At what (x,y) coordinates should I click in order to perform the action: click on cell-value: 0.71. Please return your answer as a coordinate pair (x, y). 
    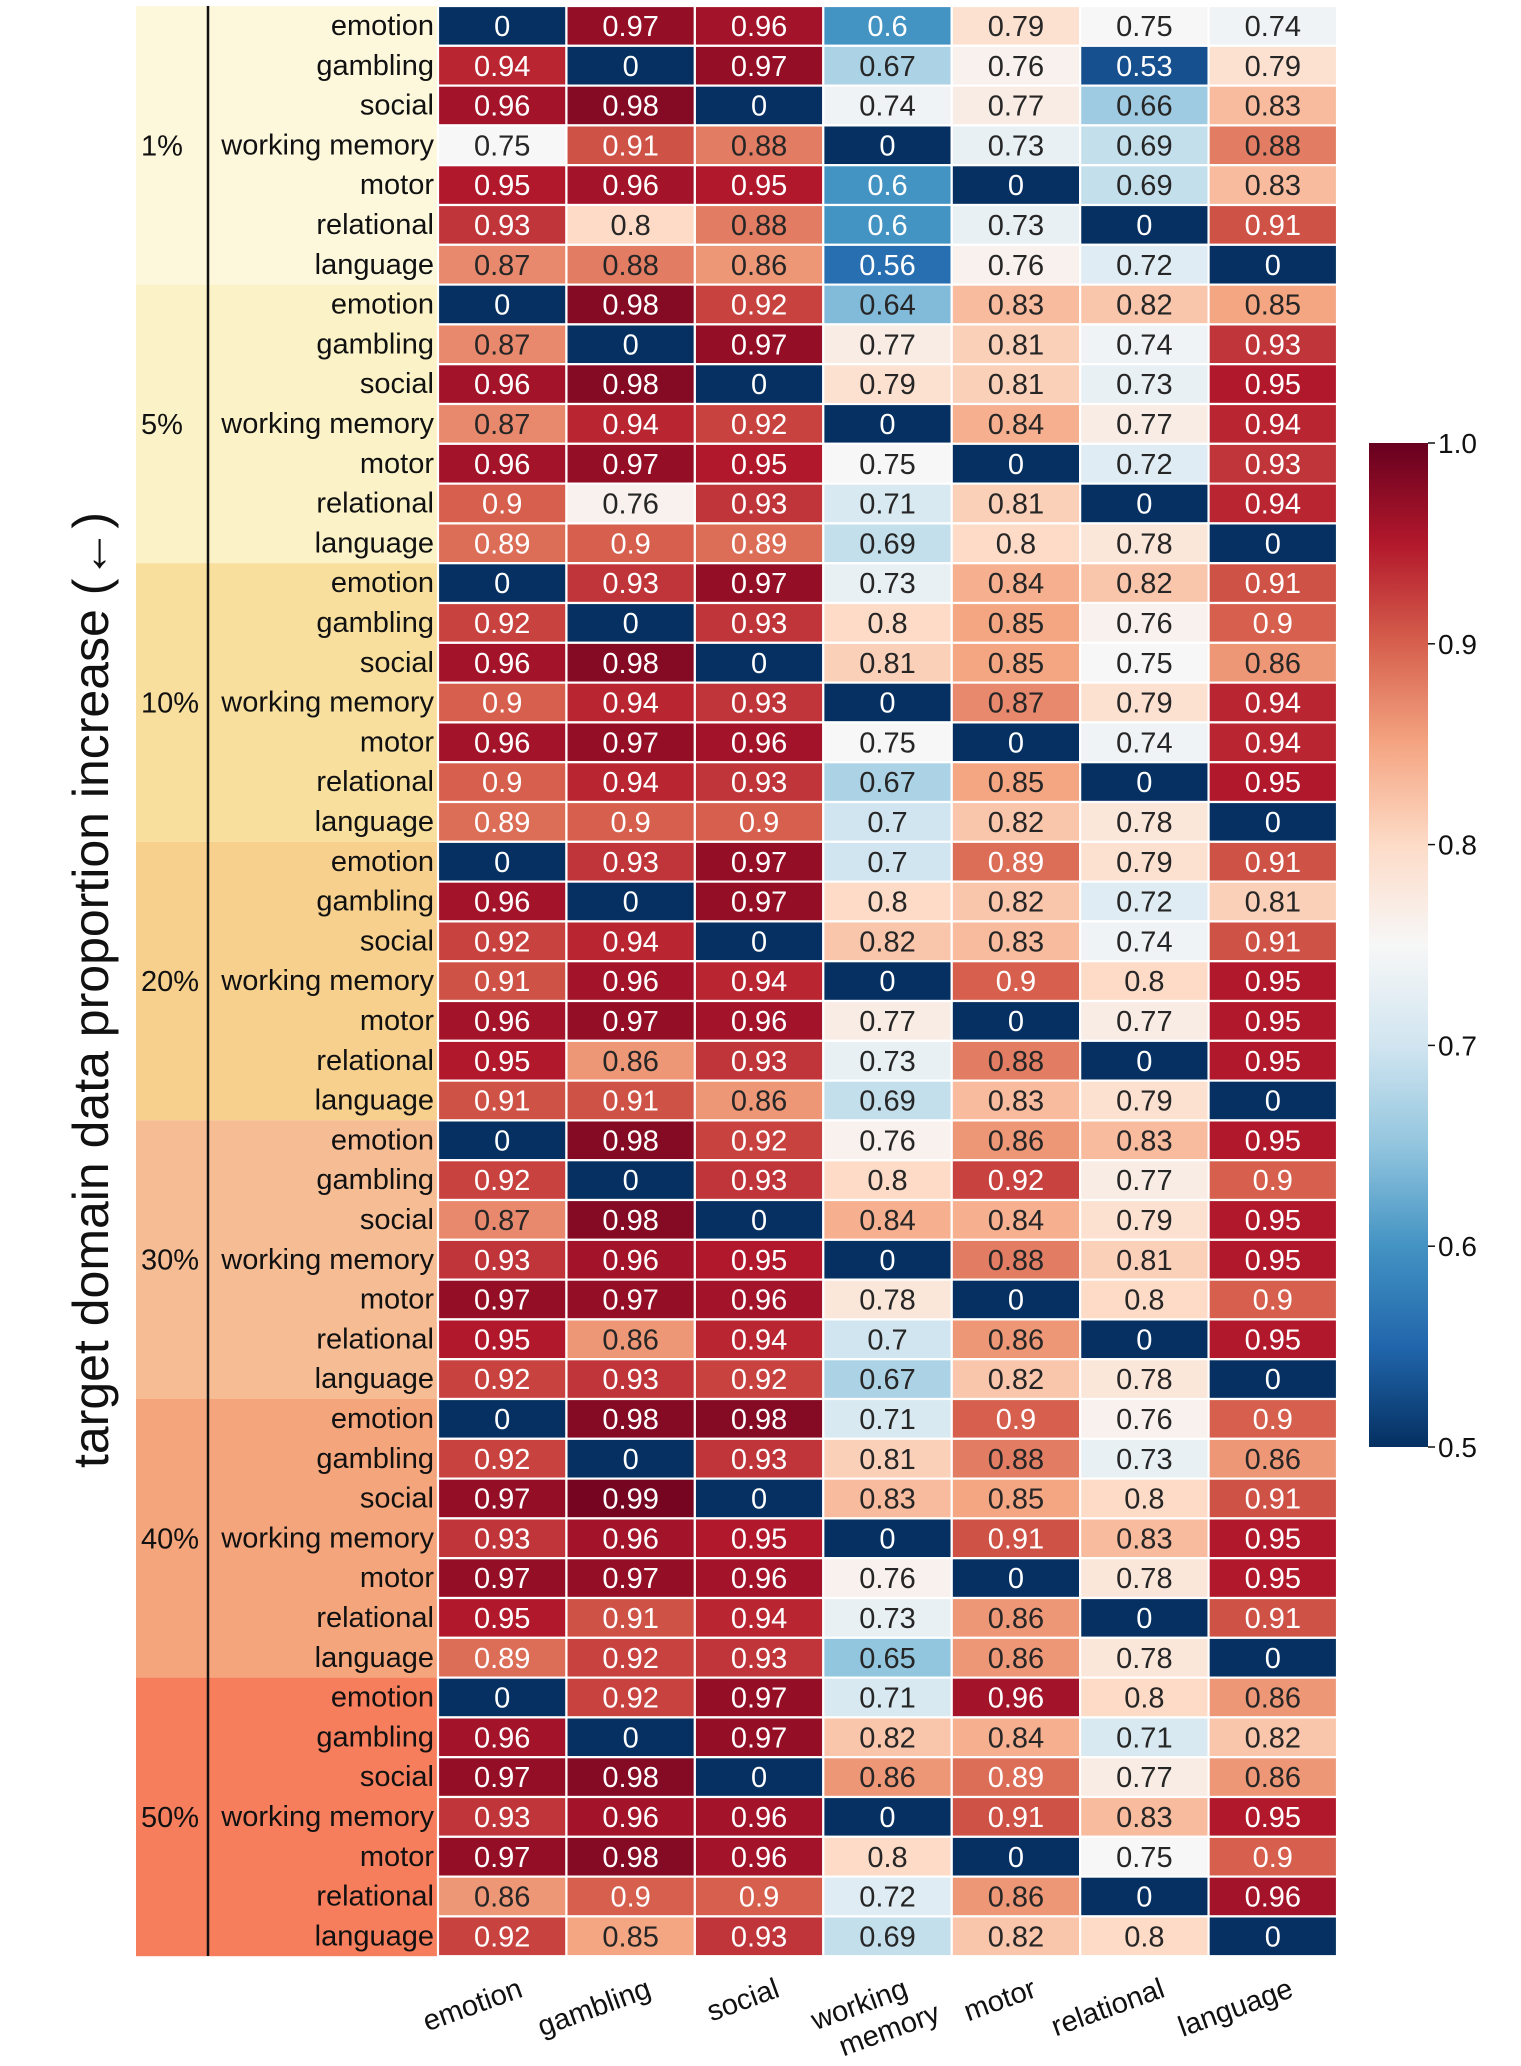
    Looking at the image, I should click on (887, 505).